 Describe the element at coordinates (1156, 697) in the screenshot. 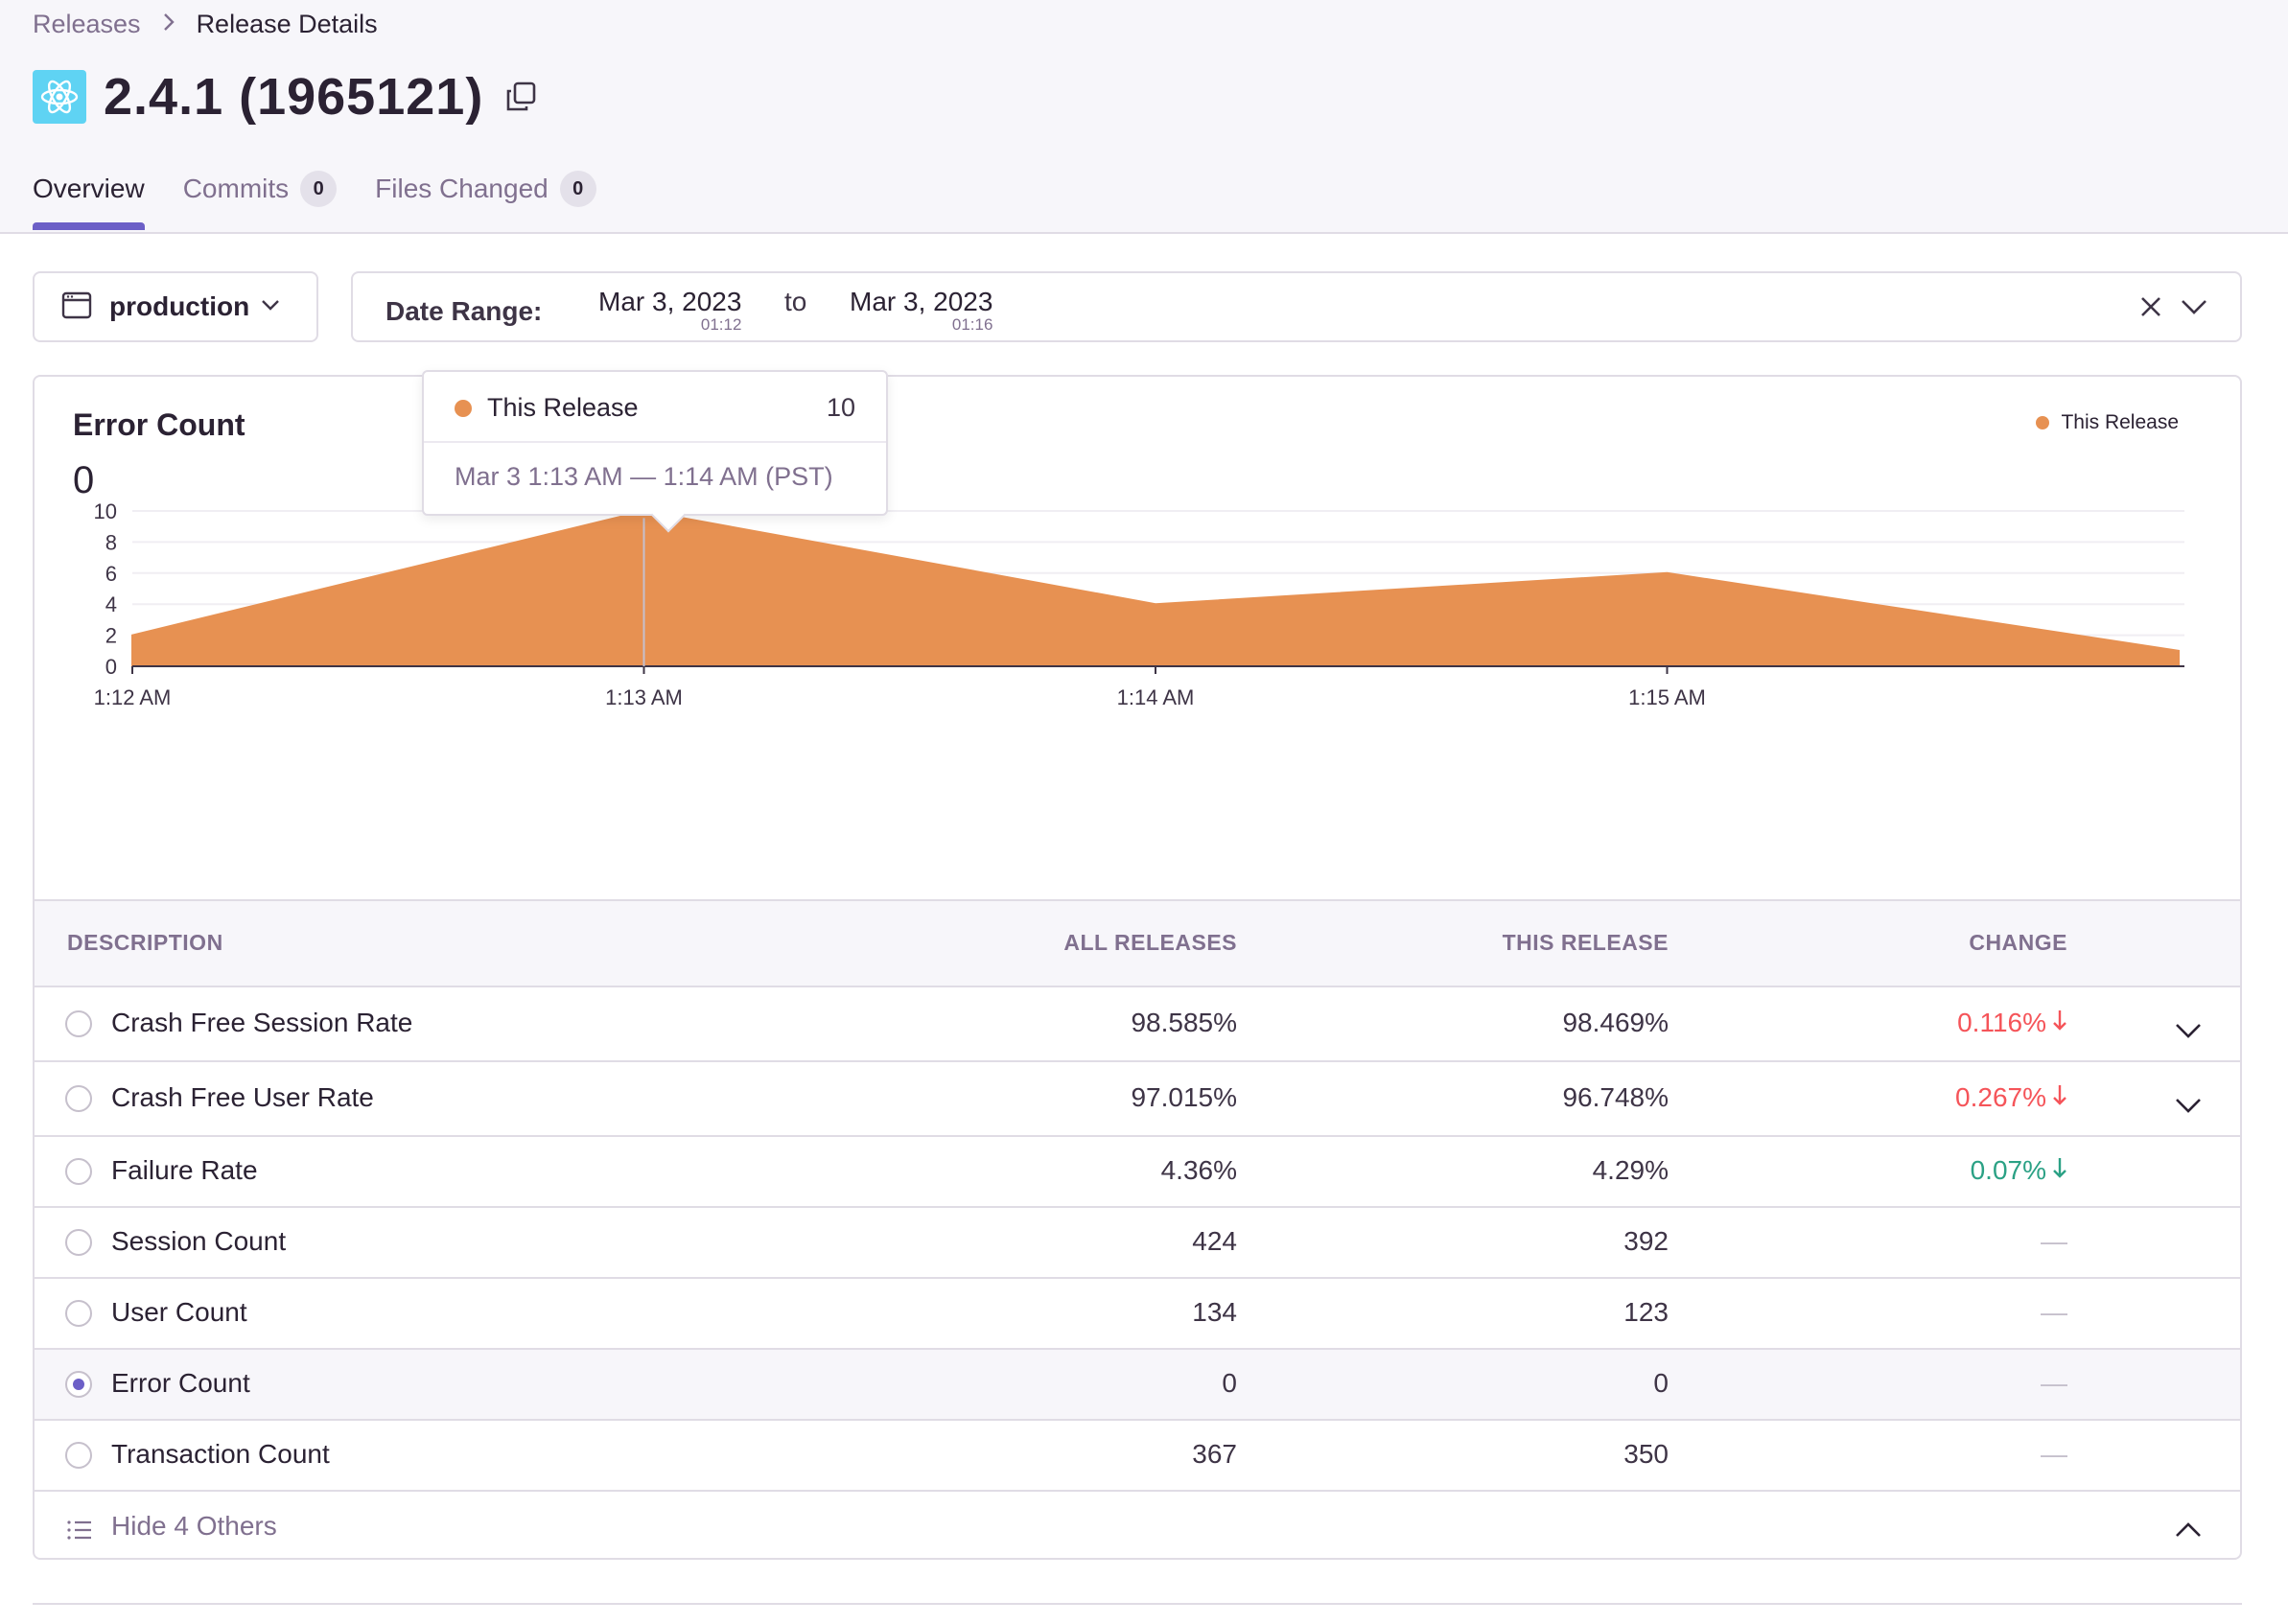

I see `x-tick-label: 1:14 AM` at that location.